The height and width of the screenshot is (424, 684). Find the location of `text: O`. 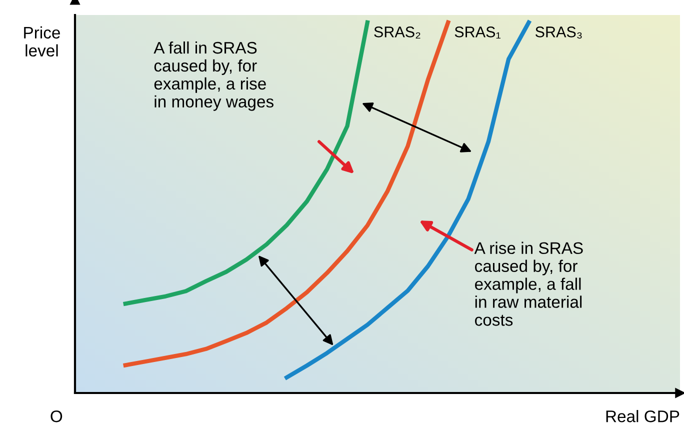

text: O is located at coordinates (56, 416).